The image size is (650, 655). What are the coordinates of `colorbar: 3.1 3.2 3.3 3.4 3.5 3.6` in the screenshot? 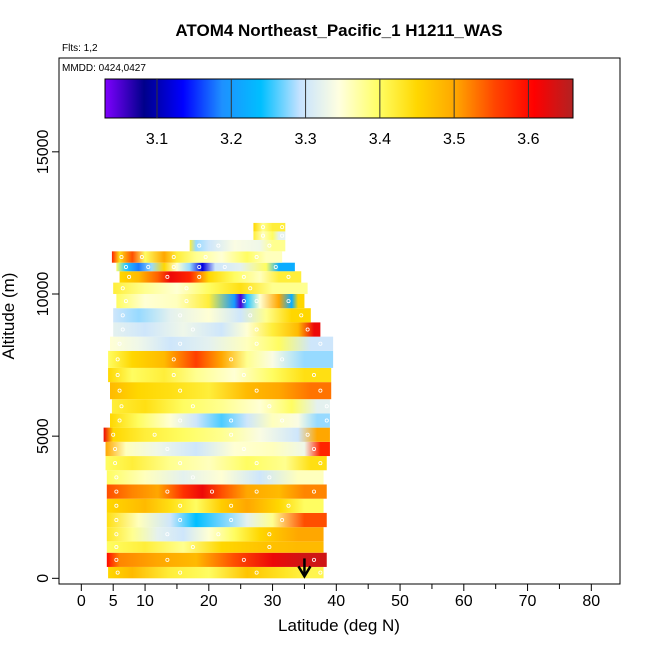 It's located at (339, 113).